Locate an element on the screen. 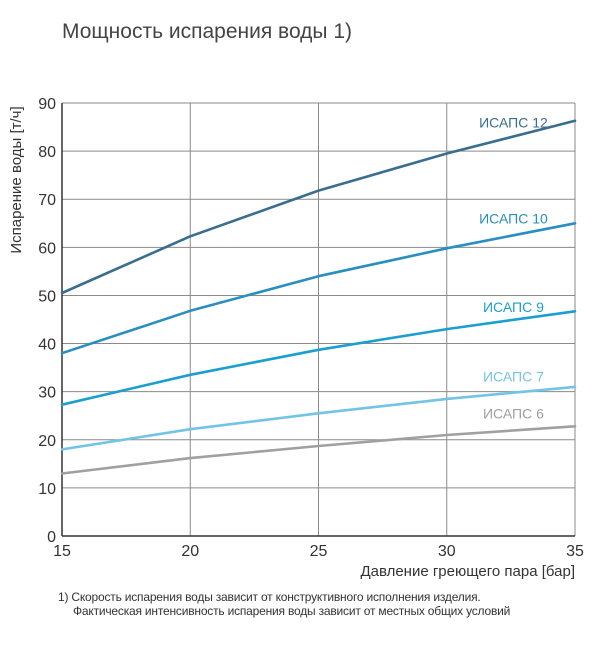 Image resolution: width=605 pixels, height=656 pixels. x-tick-label: 20 is located at coordinates (190, 551).